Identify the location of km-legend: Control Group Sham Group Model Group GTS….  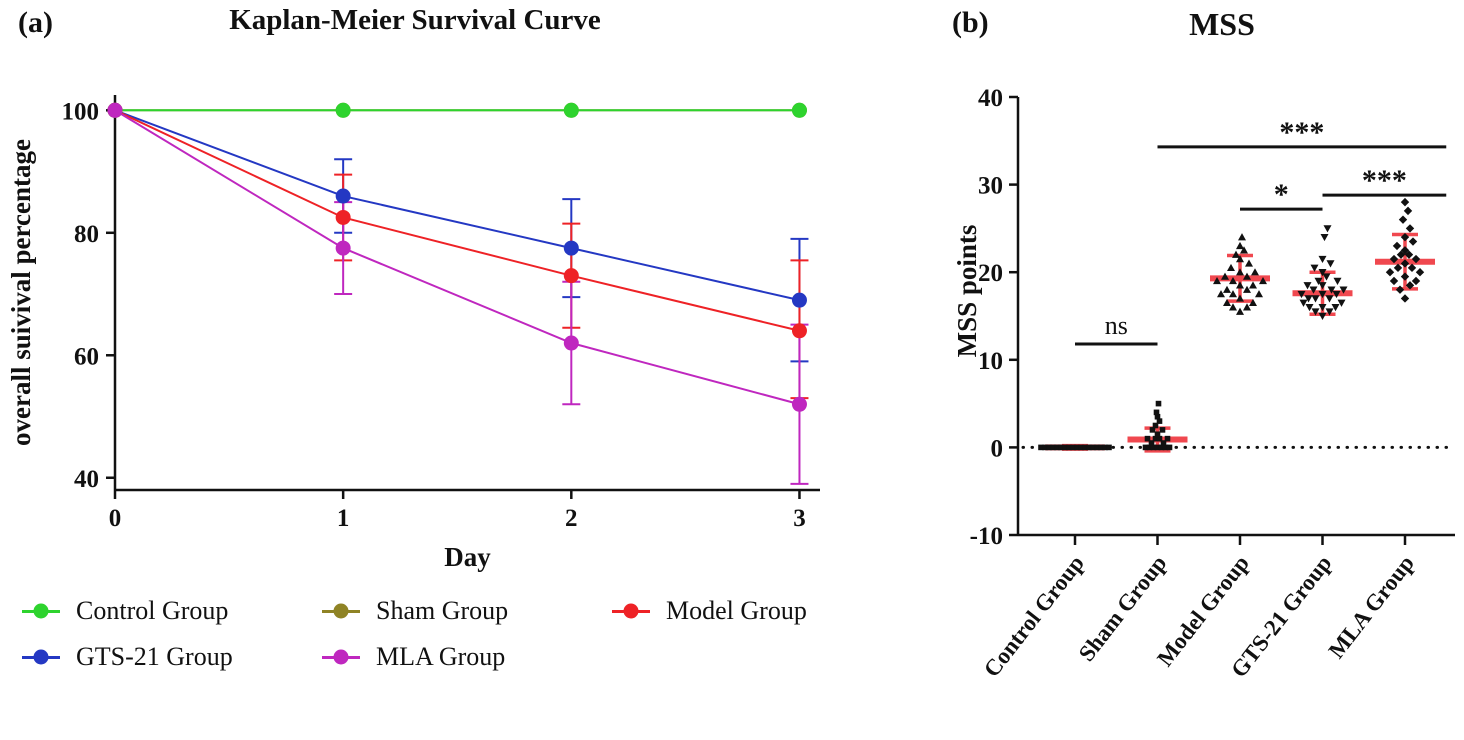
(447, 634).